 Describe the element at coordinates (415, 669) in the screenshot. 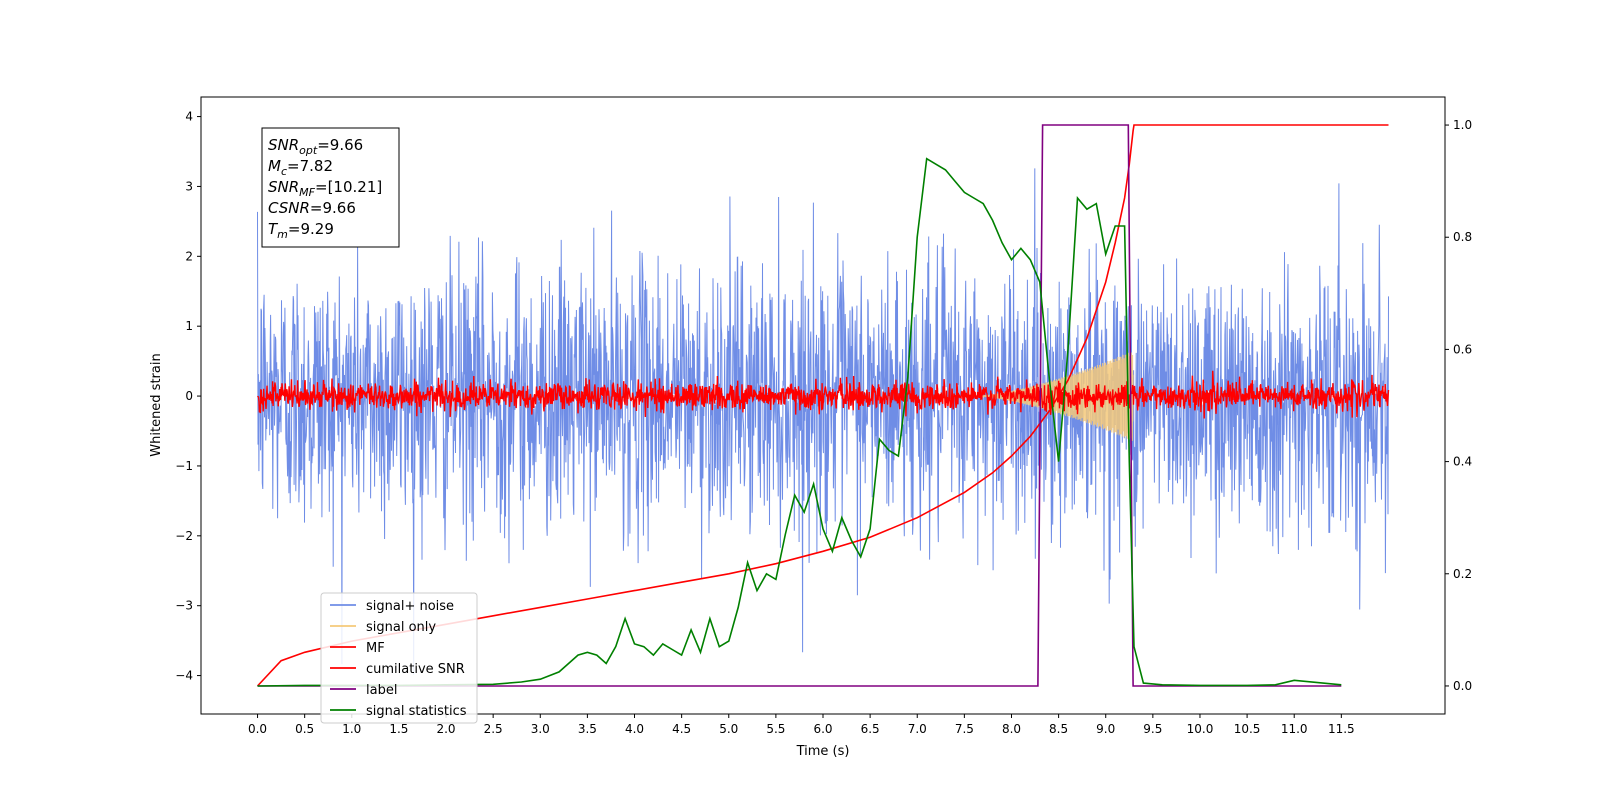

I see `legend-label: cumilative SNR` at that location.